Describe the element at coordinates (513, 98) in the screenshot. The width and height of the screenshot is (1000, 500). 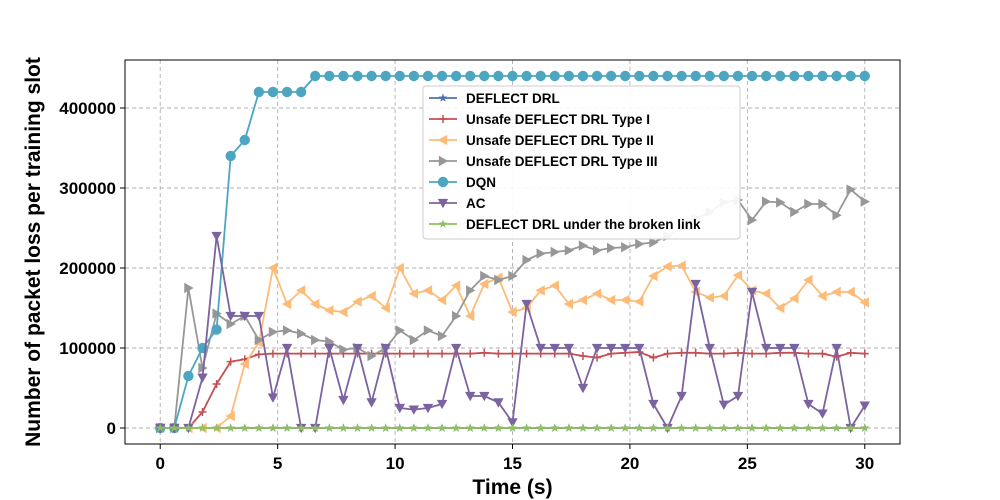
I see `legend-label: DEFLECT DRL` at that location.